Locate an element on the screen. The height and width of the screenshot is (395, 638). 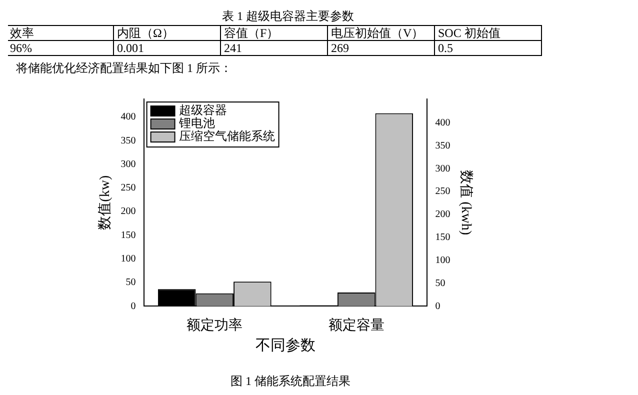
legend-label: 压缩空气储能系统 is located at coordinates (226, 136).